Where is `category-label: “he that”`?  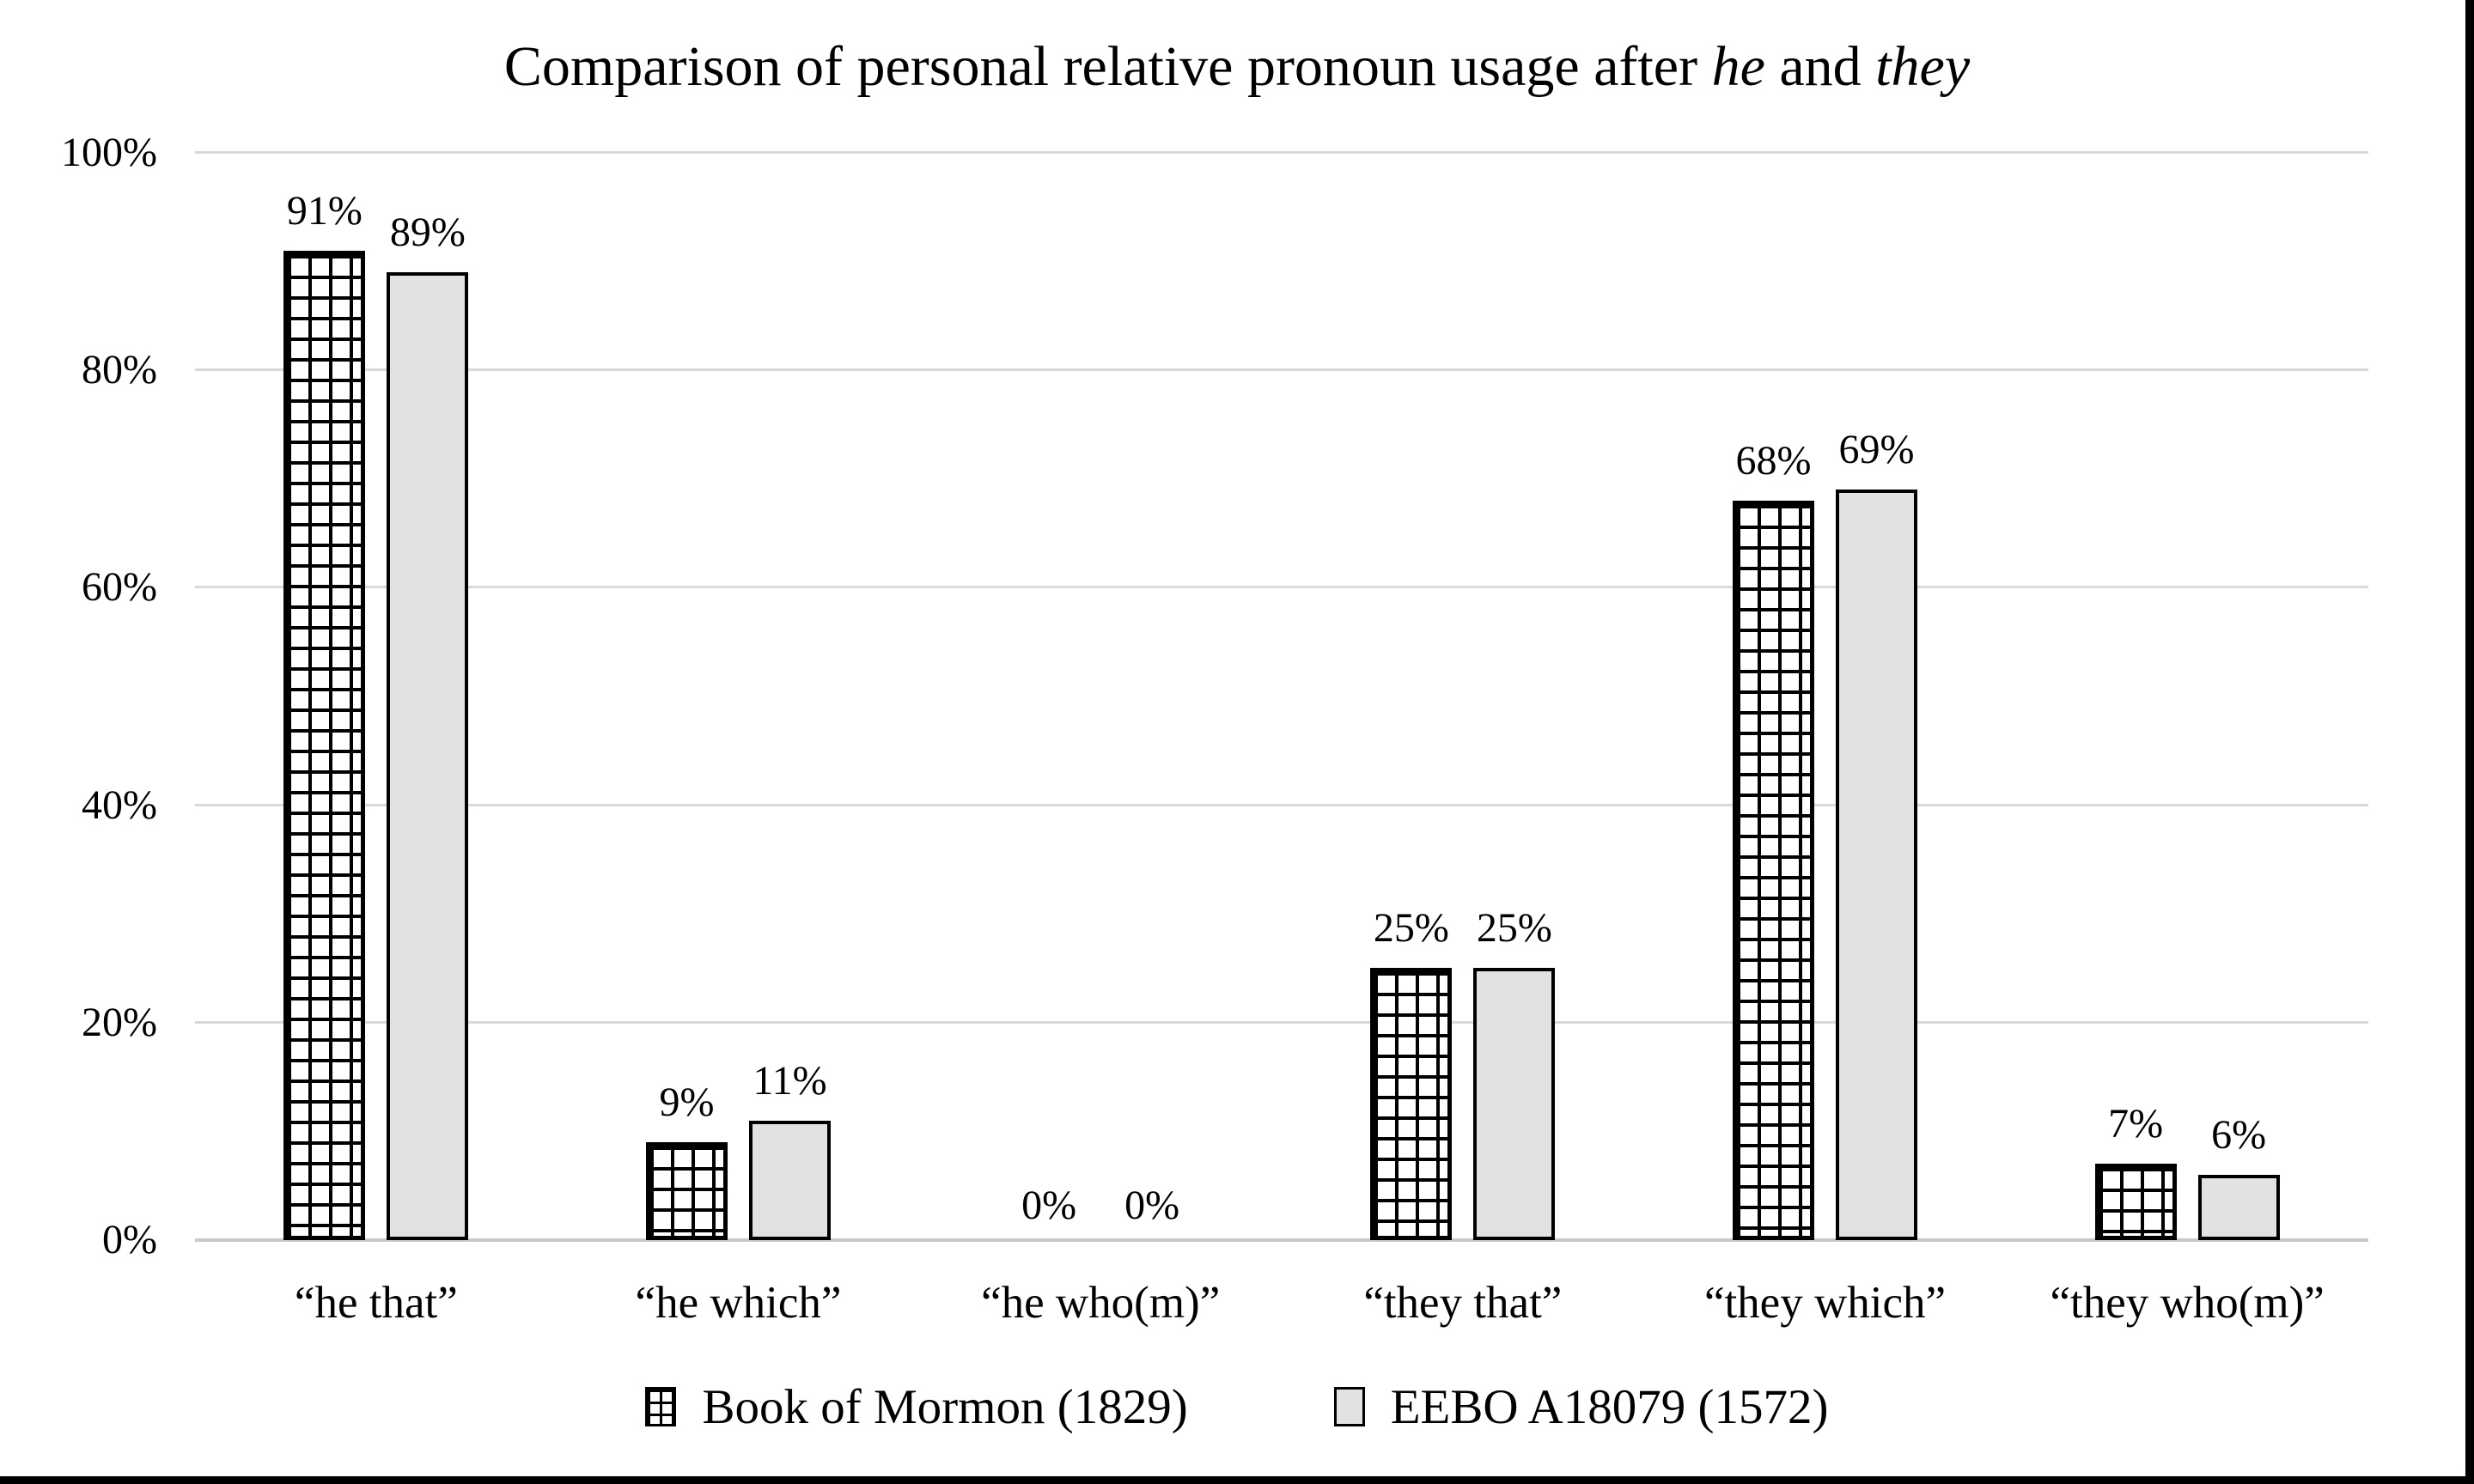 category-label: “he that” is located at coordinates (376, 1303).